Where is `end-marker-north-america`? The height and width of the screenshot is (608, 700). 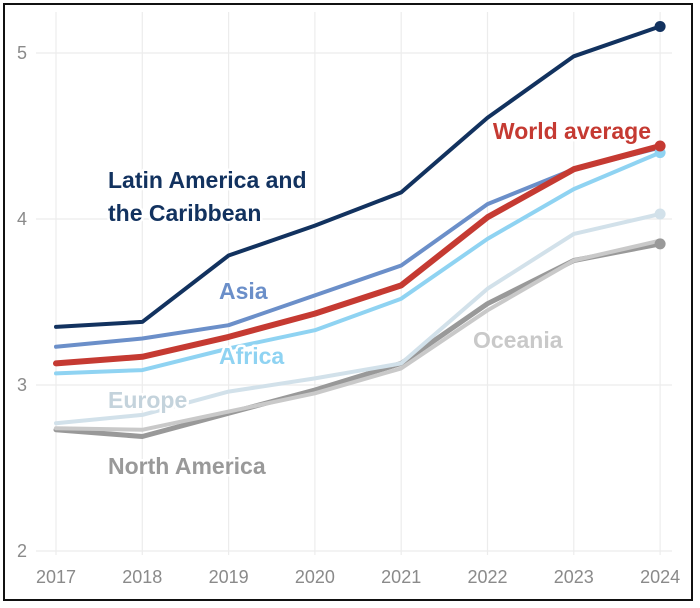
end-marker-north-america is located at coordinates (660, 244).